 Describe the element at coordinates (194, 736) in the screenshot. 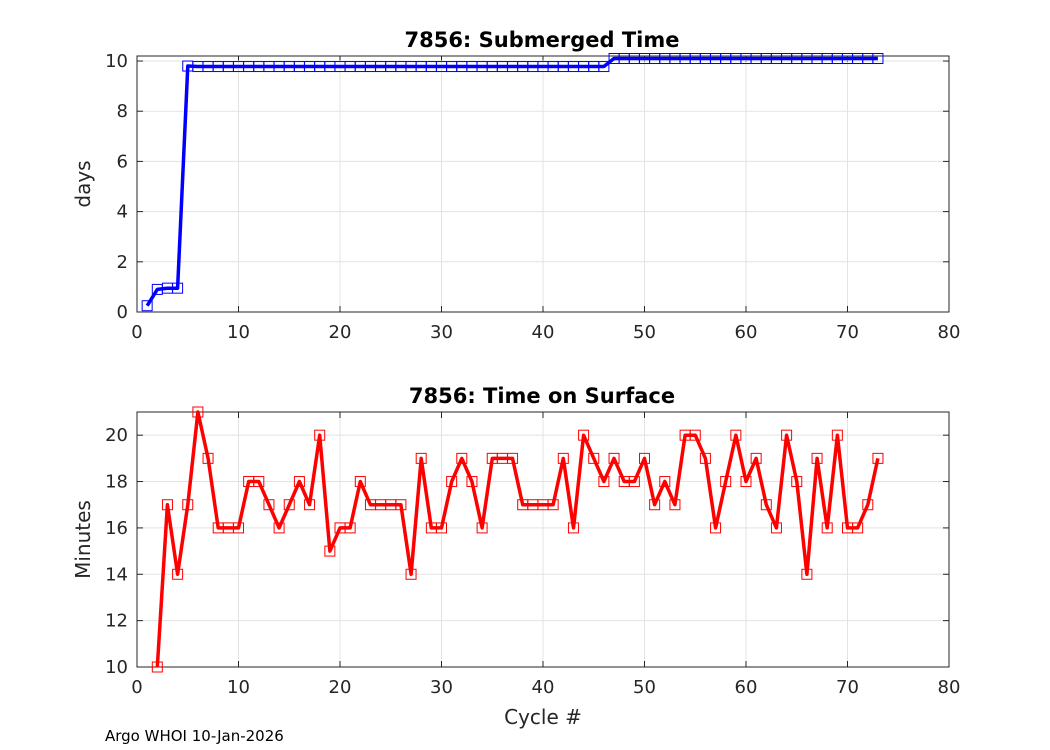

I see `footer-credit: Argo WHOI 10-Jan-2026` at that location.